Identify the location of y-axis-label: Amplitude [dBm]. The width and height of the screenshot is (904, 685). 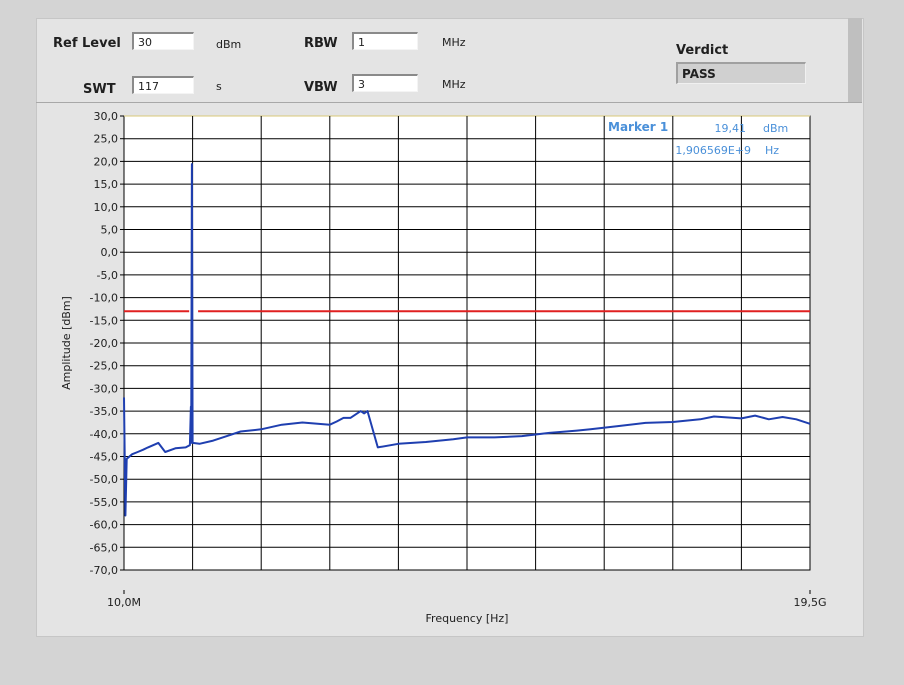
(66, 343).